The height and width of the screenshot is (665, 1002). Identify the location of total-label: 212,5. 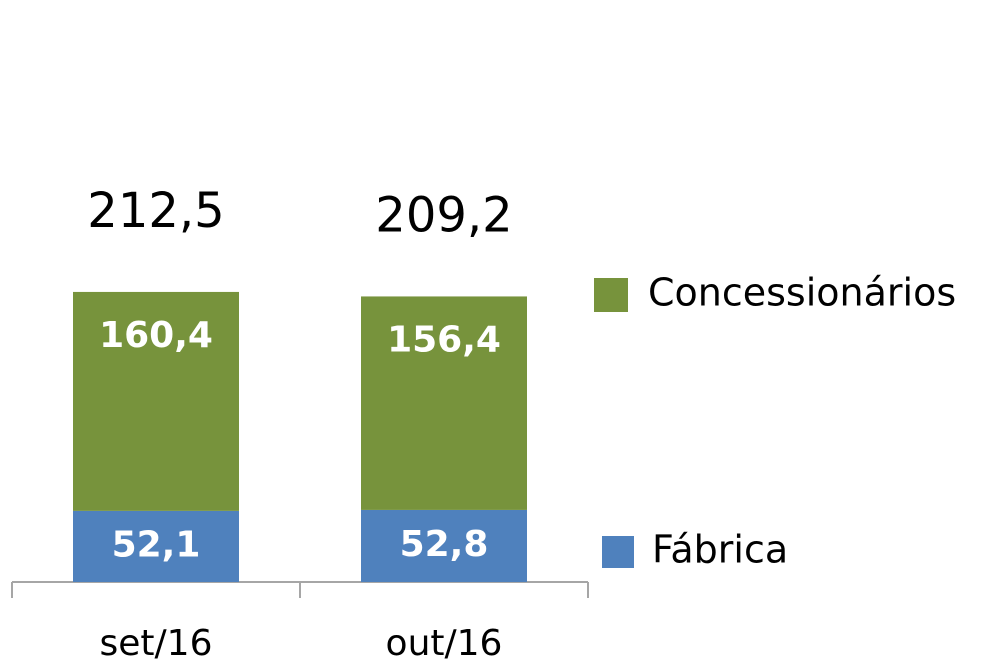
(155, 211).